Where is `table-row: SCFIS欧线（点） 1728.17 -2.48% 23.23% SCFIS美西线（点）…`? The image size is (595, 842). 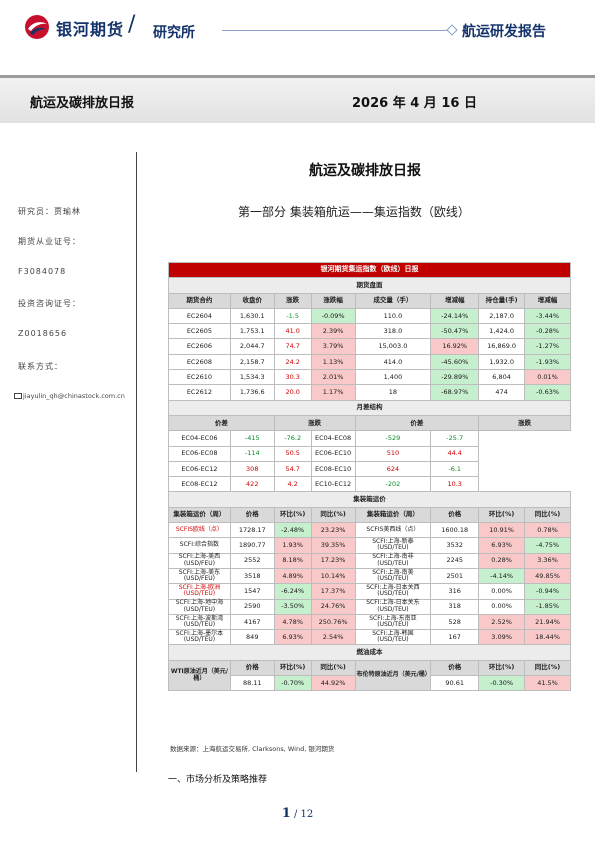
table-row: SCFIS欧线（点） 1728.17 -2.48% 23.23% SCFIS美西线（点）… is located at coordinates (369, 530).